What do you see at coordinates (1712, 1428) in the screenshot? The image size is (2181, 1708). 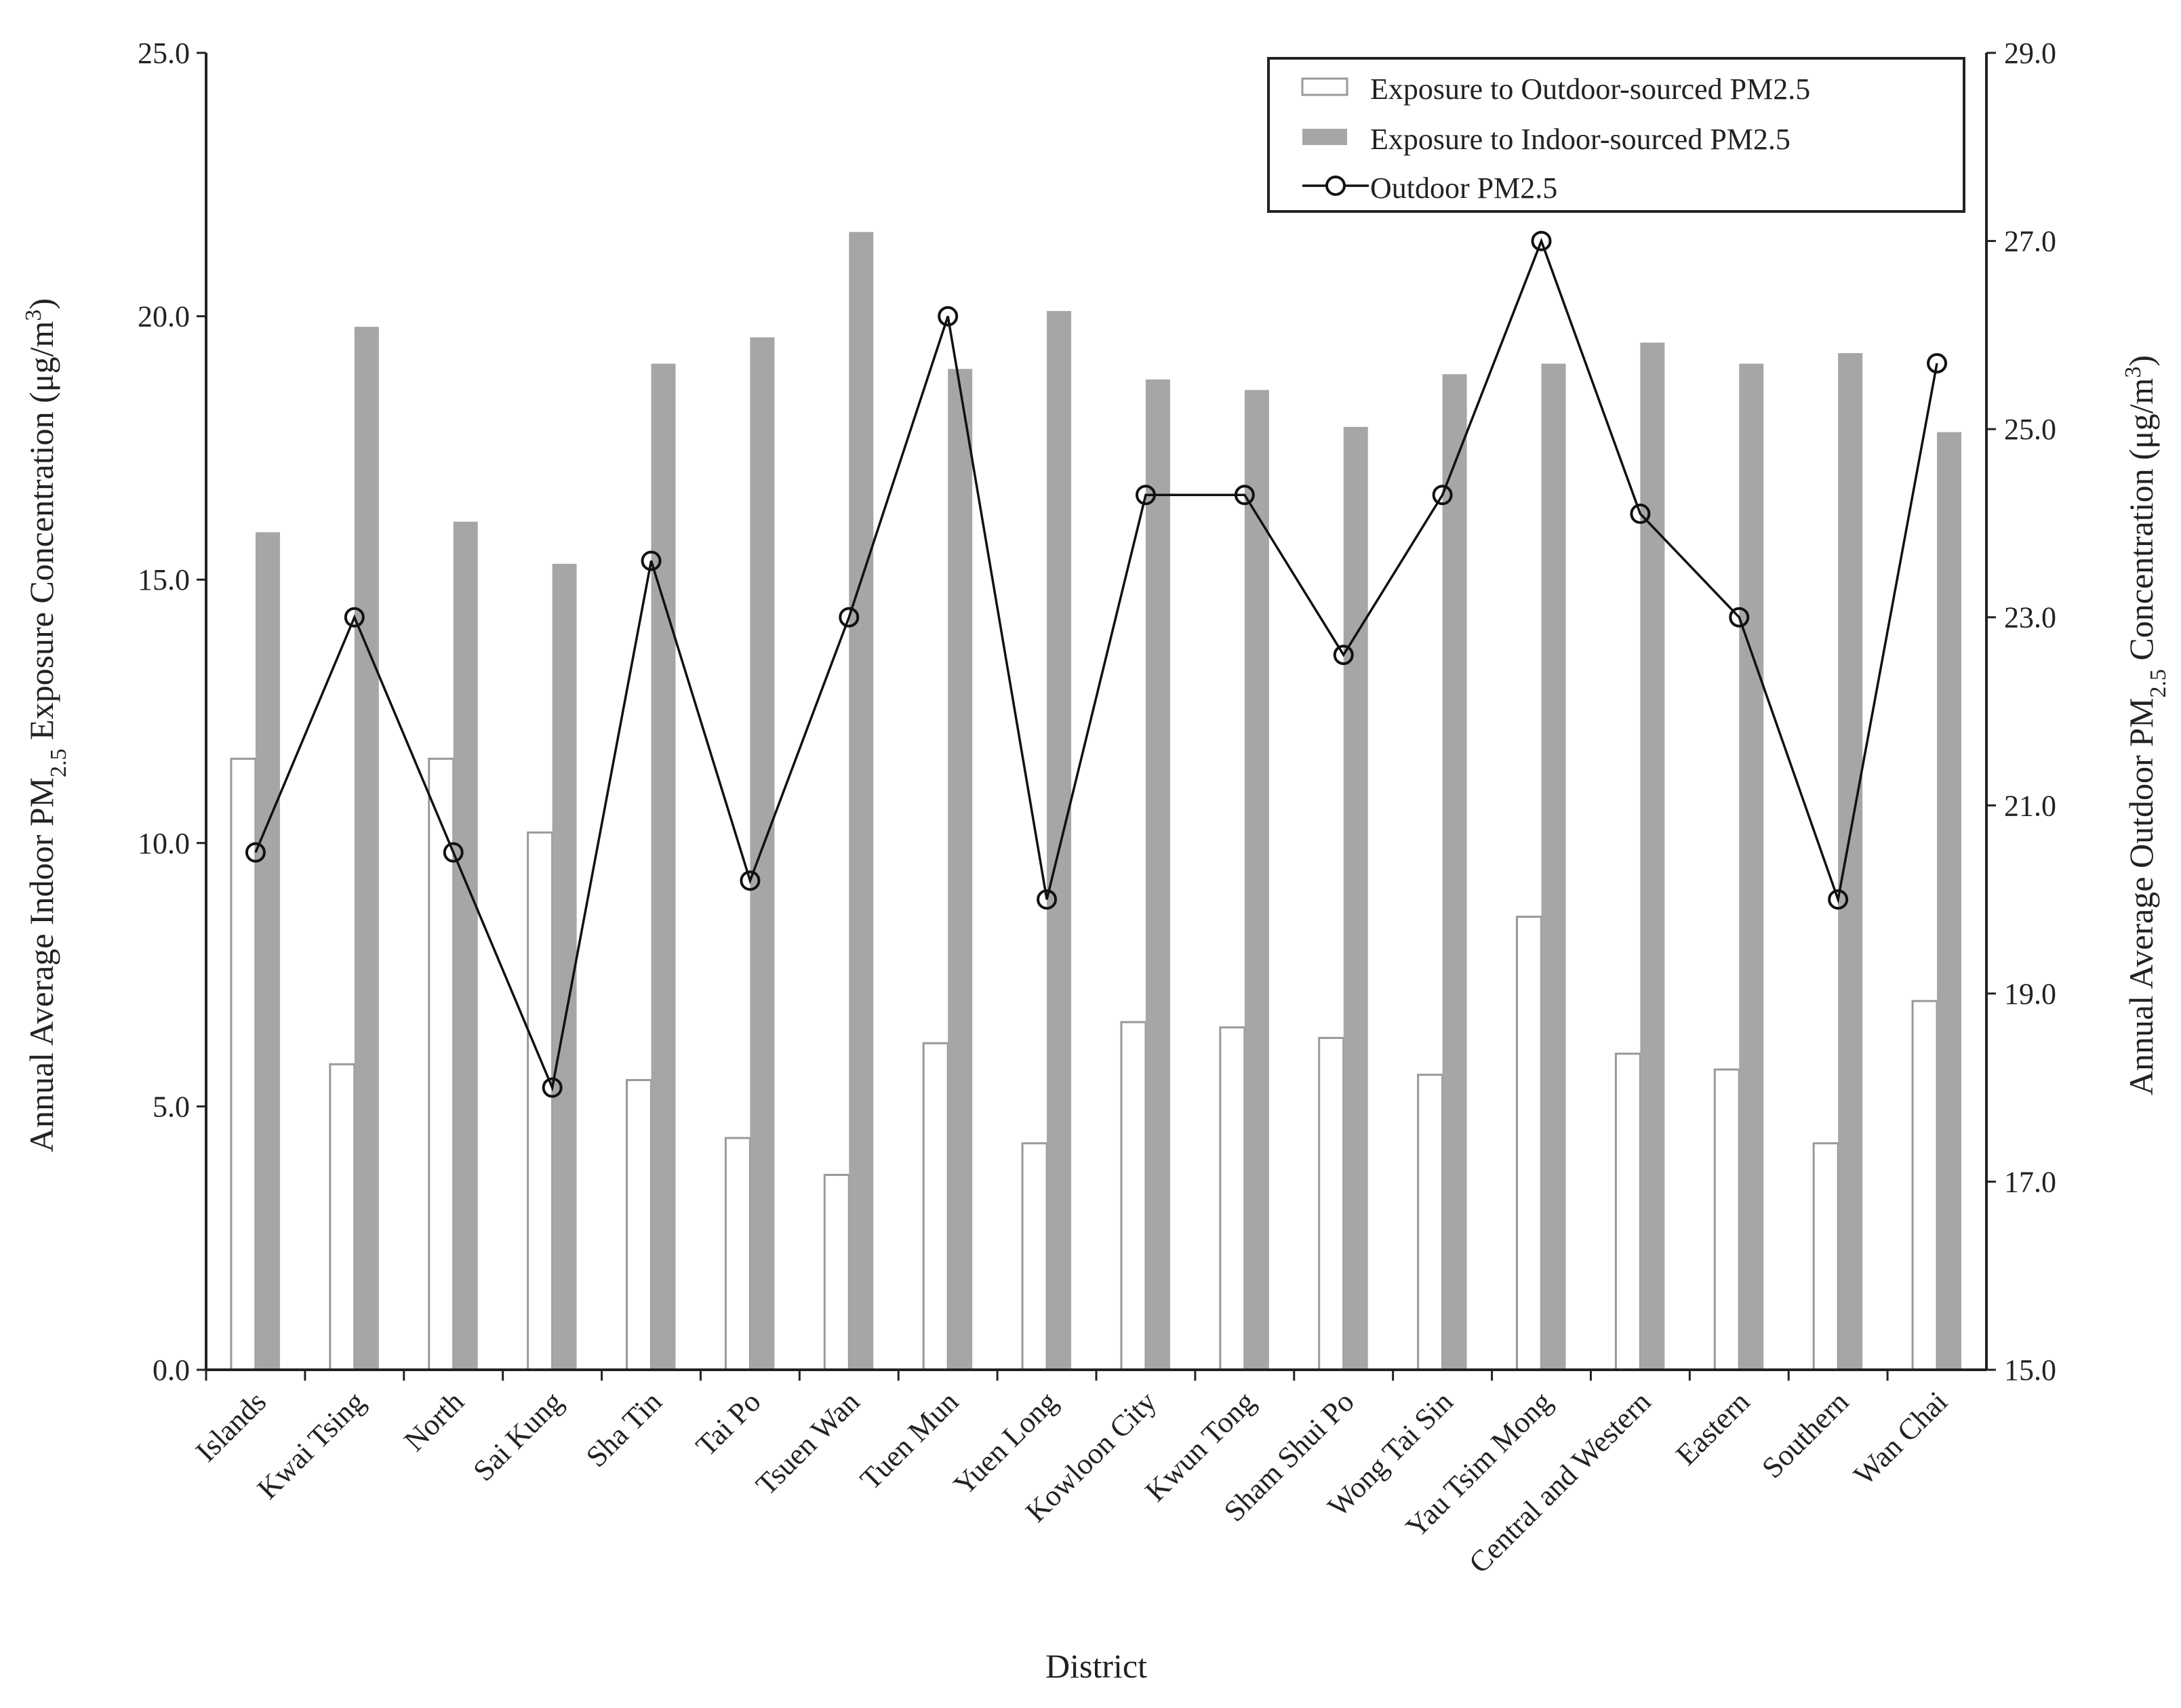 I see `x-tick-label: Eastern` at bounding box center [1712, 1428].